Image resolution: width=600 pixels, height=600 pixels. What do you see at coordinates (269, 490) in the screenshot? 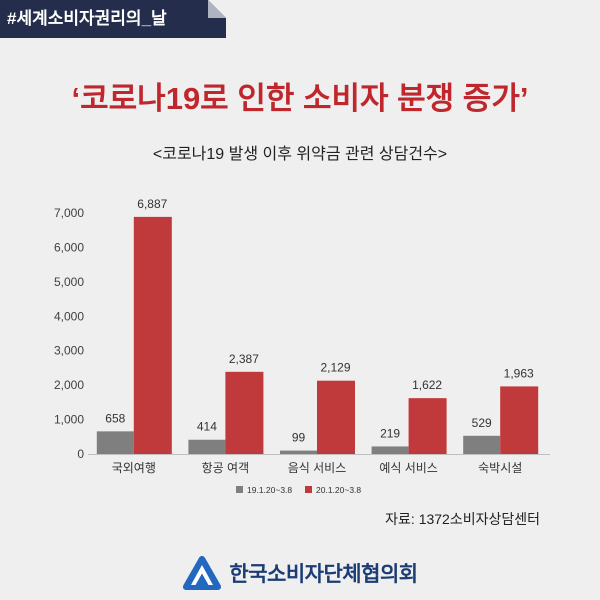
I see `legend-label: 19.1.20~3.8` at bounding box center [269, 490].